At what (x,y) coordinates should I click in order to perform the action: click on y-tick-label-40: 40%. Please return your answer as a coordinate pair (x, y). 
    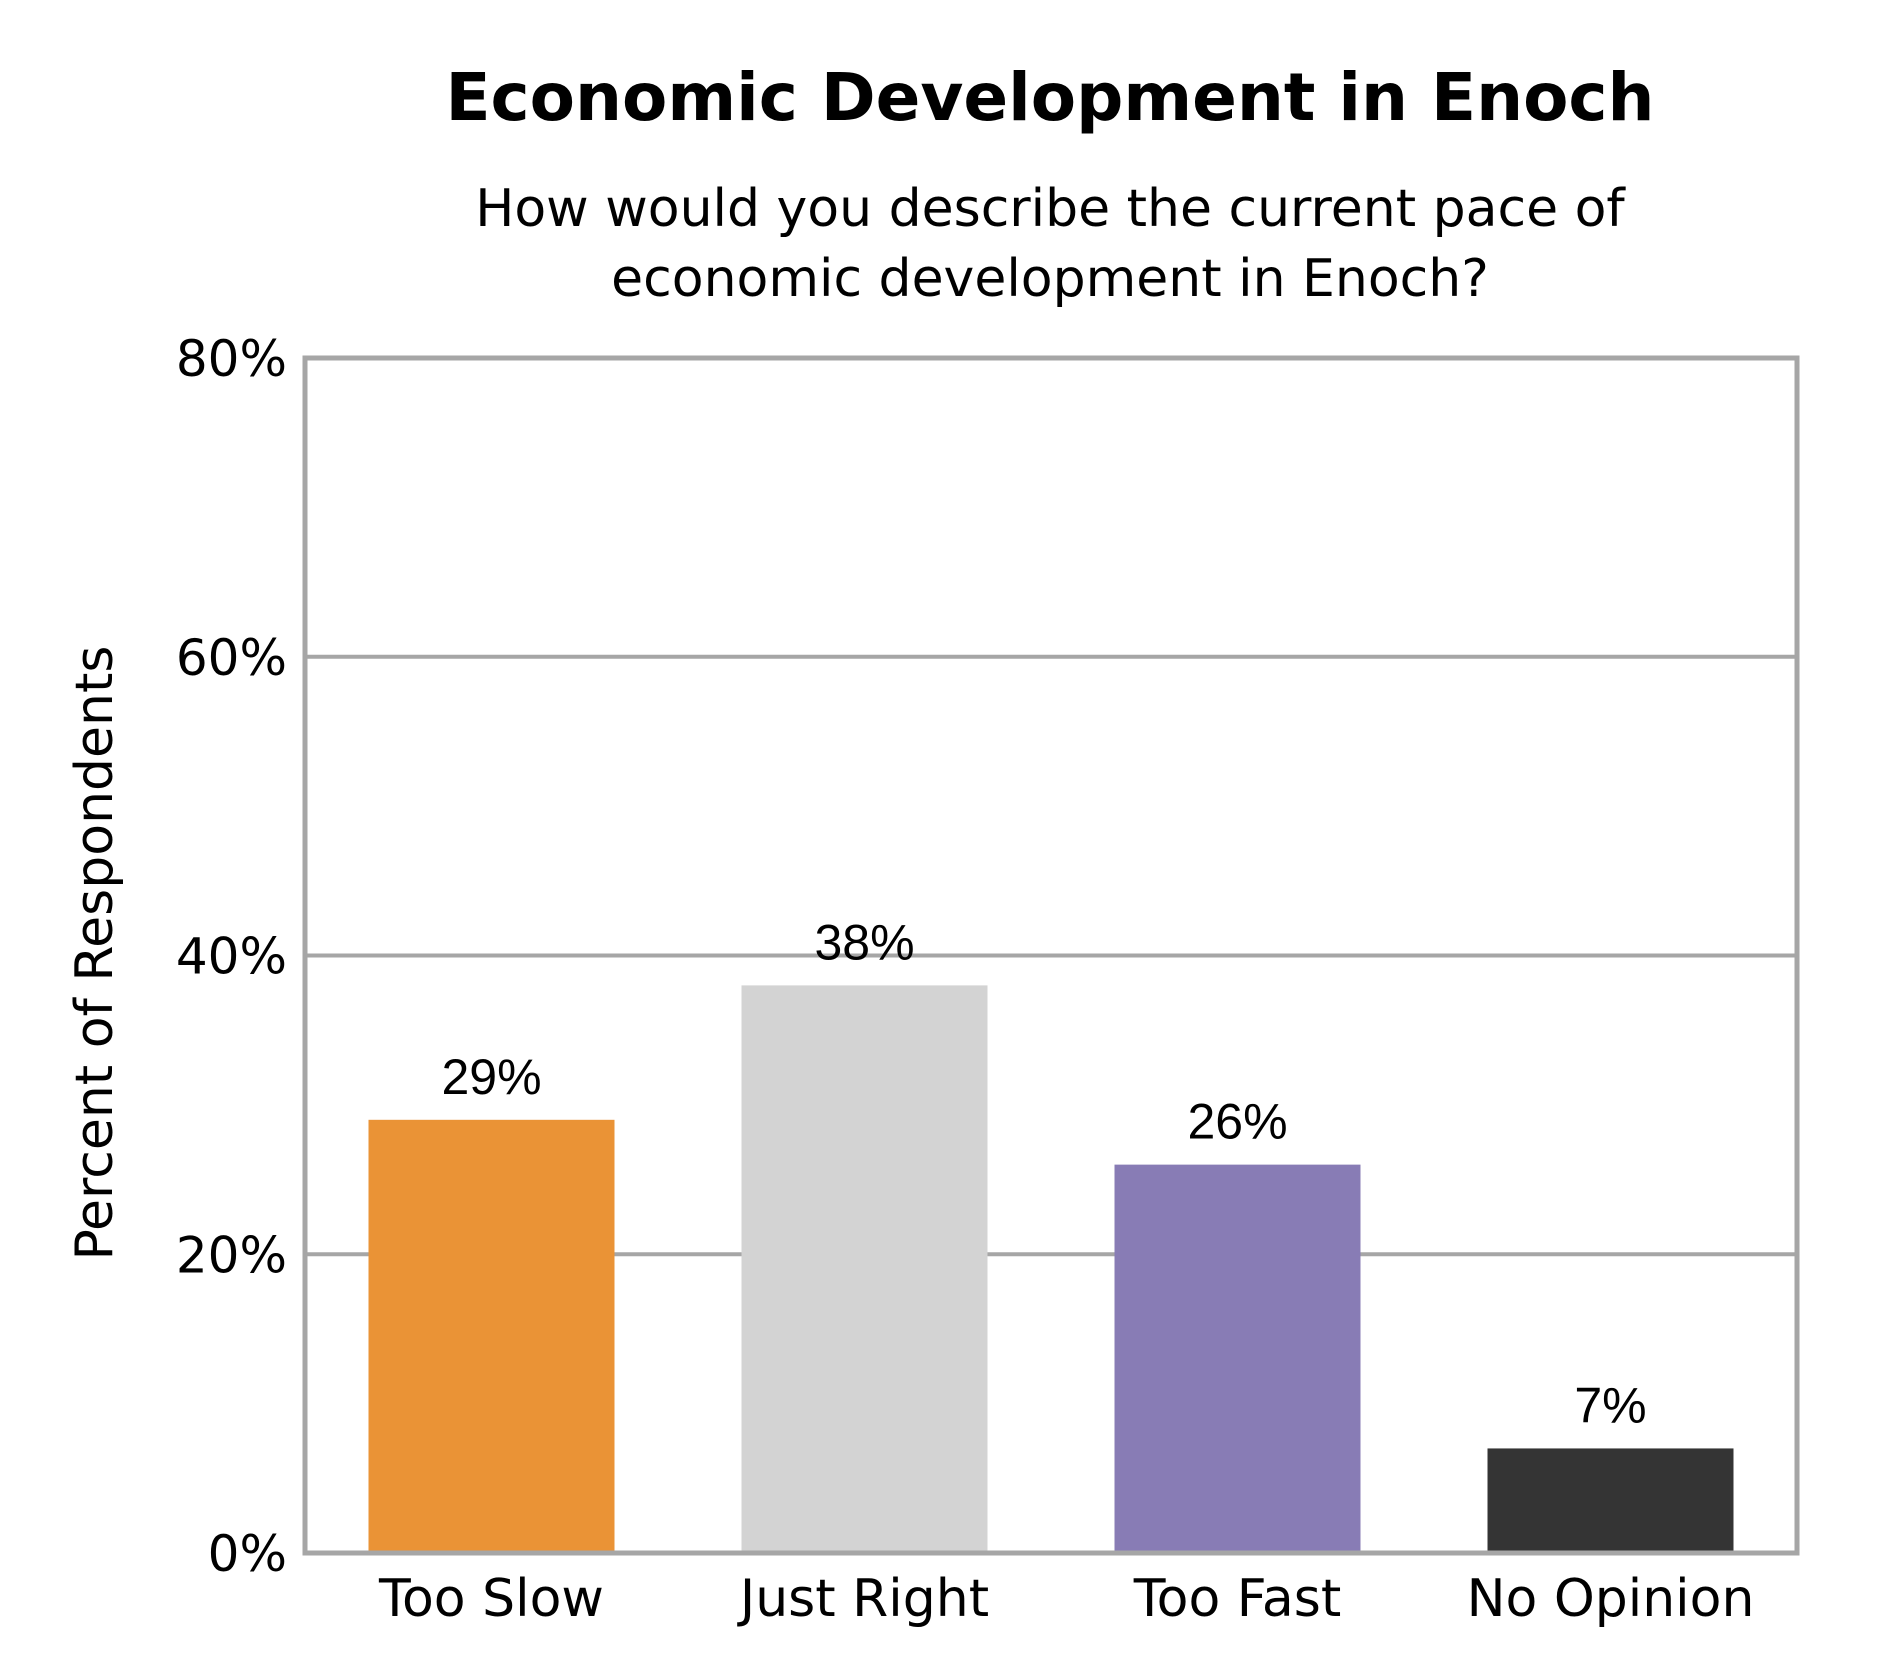
    Looking at the image, I should click on (231, 957).